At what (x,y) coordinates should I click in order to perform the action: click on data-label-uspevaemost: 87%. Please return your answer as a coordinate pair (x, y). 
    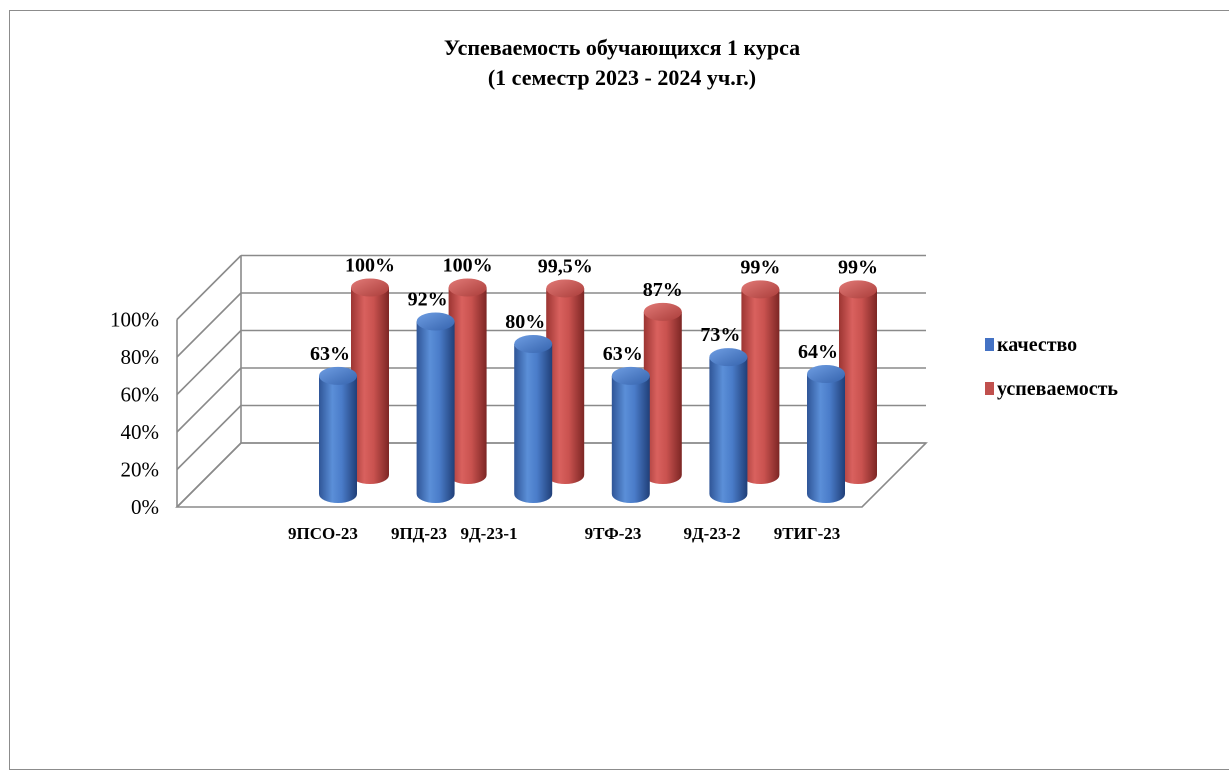
    Looking at the image, I should click on (663, 290).